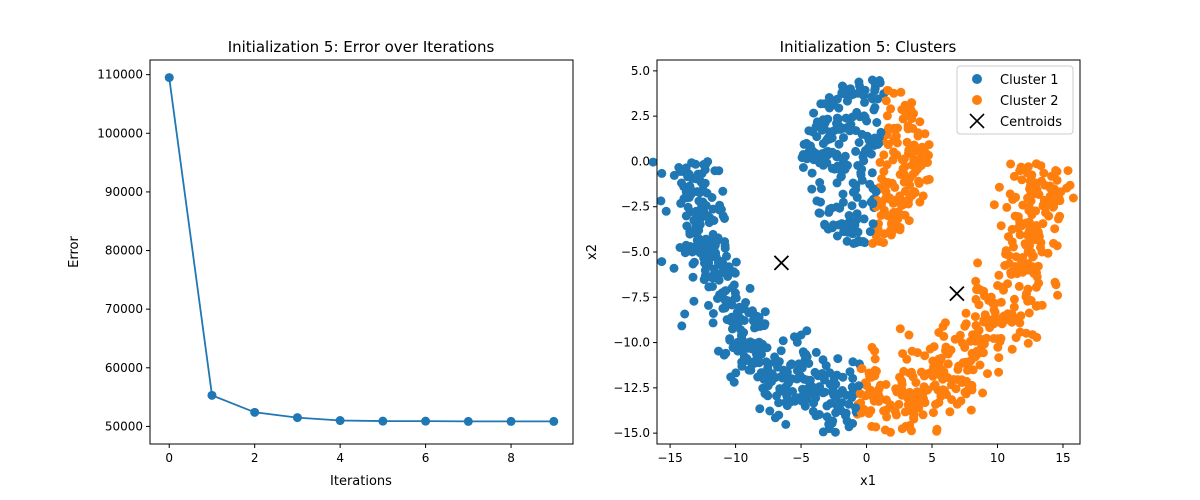 Image resolution: width=1200 pixels, height=500 pixels. What do you see at coordinates (640, 116) in the screenshot?
I see `y-tick-label: 2.5` at bounding box center [640, 116].